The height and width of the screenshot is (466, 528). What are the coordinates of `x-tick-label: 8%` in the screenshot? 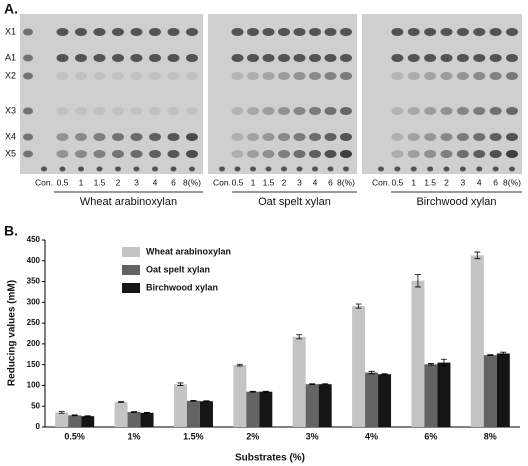 It's located at (490, 436).